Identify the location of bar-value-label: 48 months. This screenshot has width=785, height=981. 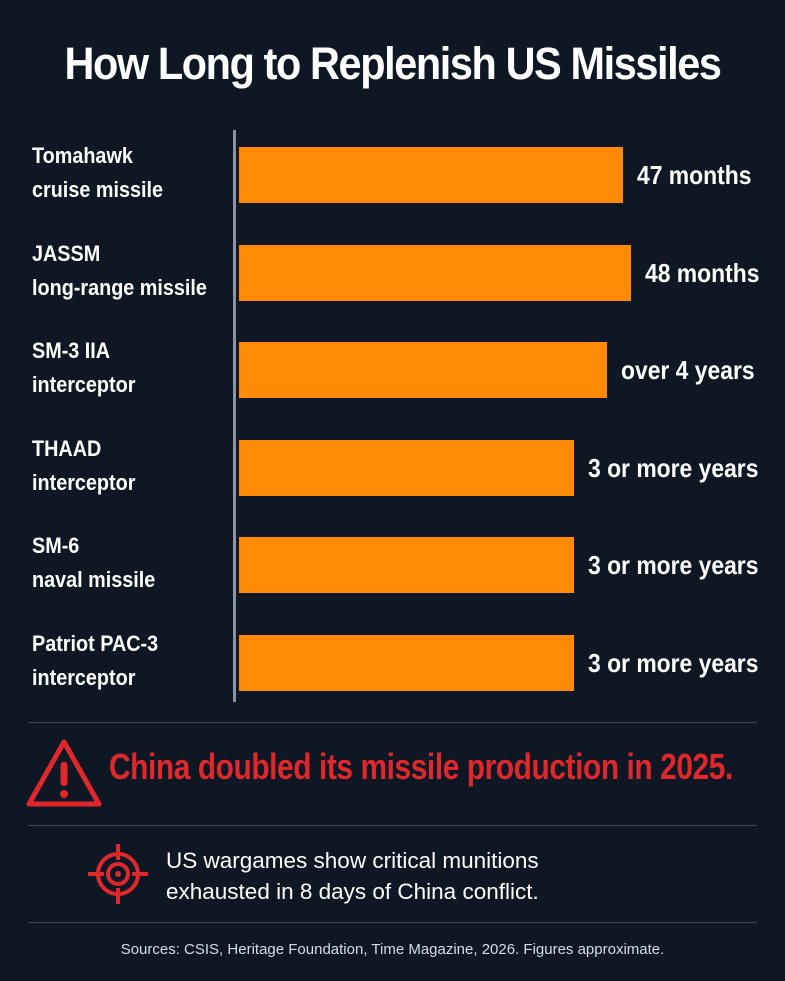
(702, 272).